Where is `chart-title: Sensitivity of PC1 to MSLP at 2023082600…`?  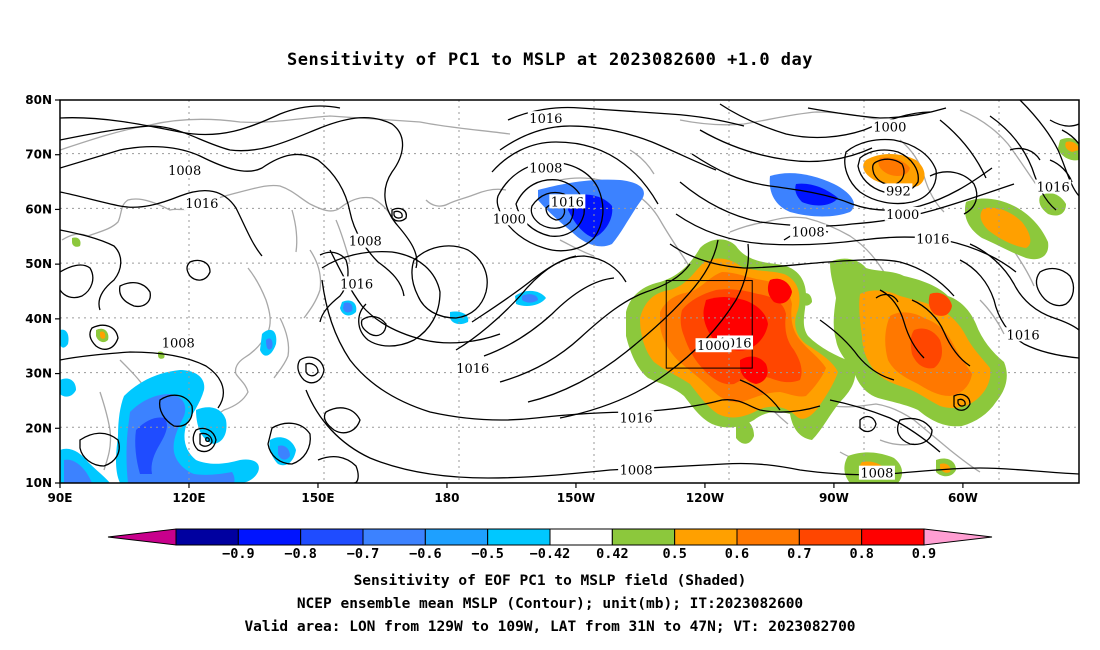
chart-title: Sensitivity of PC1 to MSLP at 2023082600… is located at coordinates (549, 60).